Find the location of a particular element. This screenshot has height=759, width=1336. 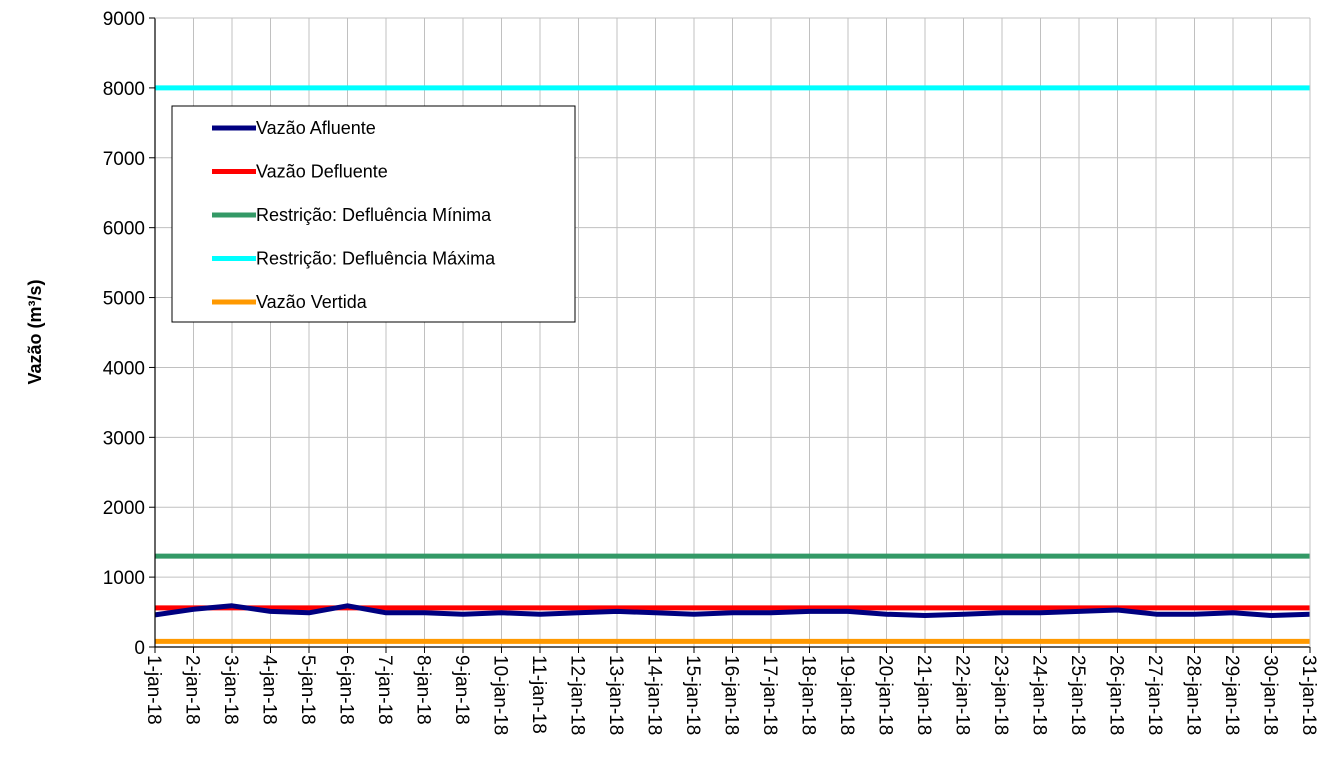

legend-label-3: Restrição: Defluência Mínima is located at coordinates (374, 215).